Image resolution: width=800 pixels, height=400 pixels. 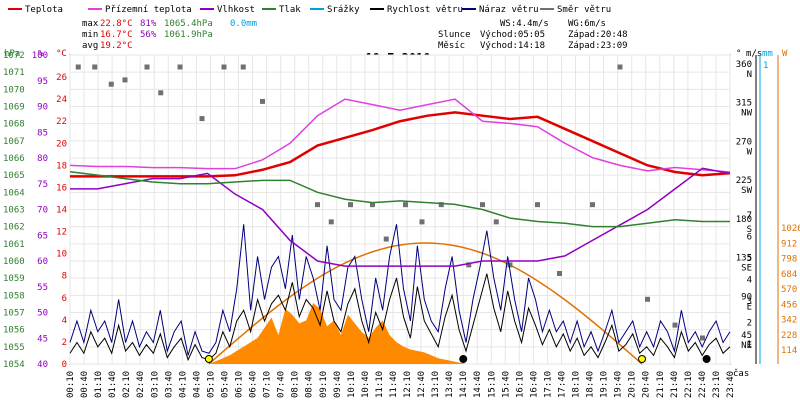 I want to click on hpa-axis-label: hPa, so click(x=12, y=54).